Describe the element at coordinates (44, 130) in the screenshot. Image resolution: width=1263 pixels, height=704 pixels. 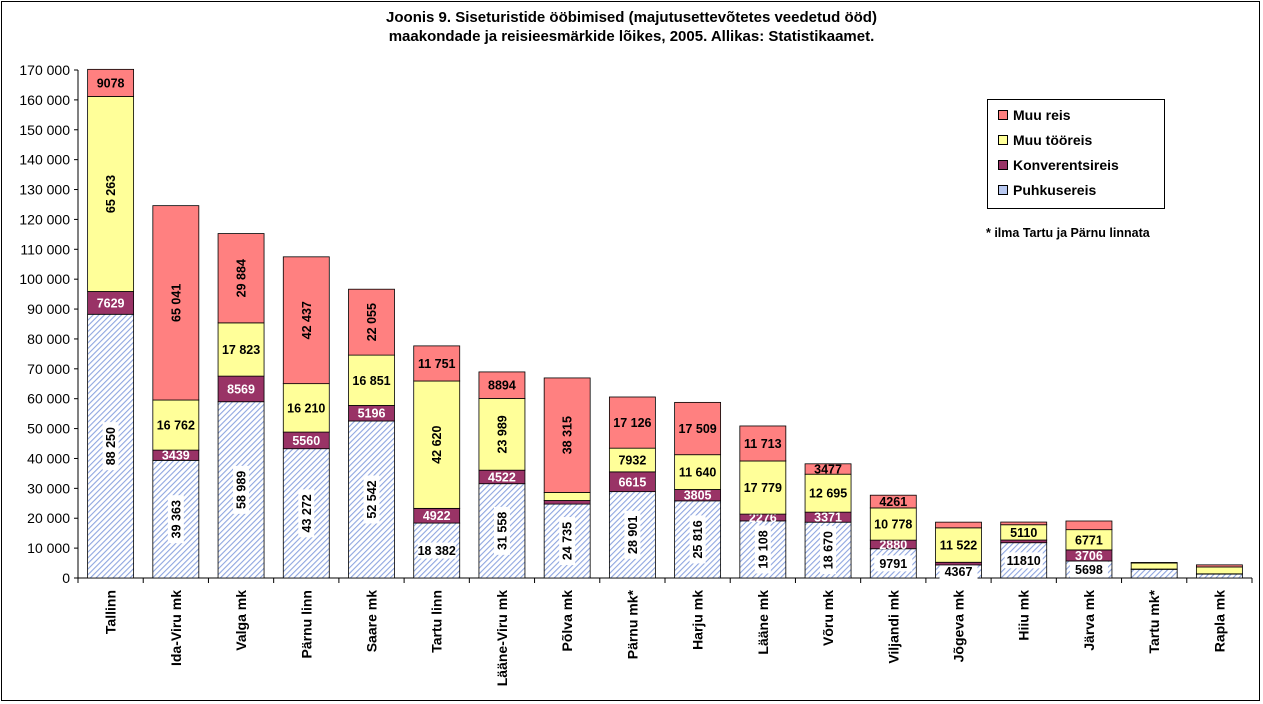
I see `y-tick-label: 150 000` at that location.